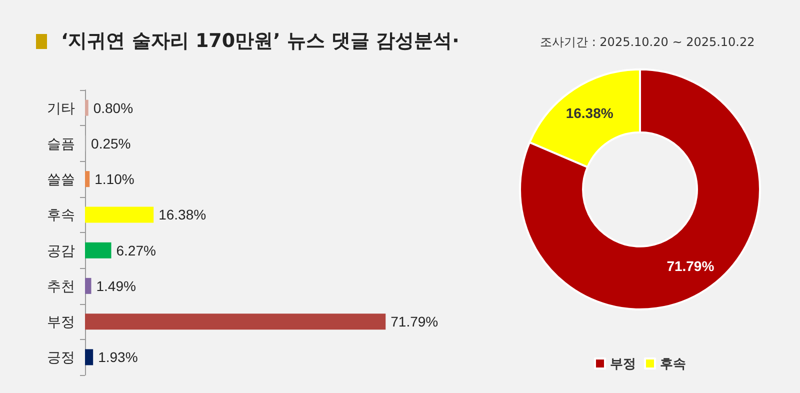  Describe the element at coordinates (113, 108) in the screenshot. I see `data-label: 0.80%` at that location.